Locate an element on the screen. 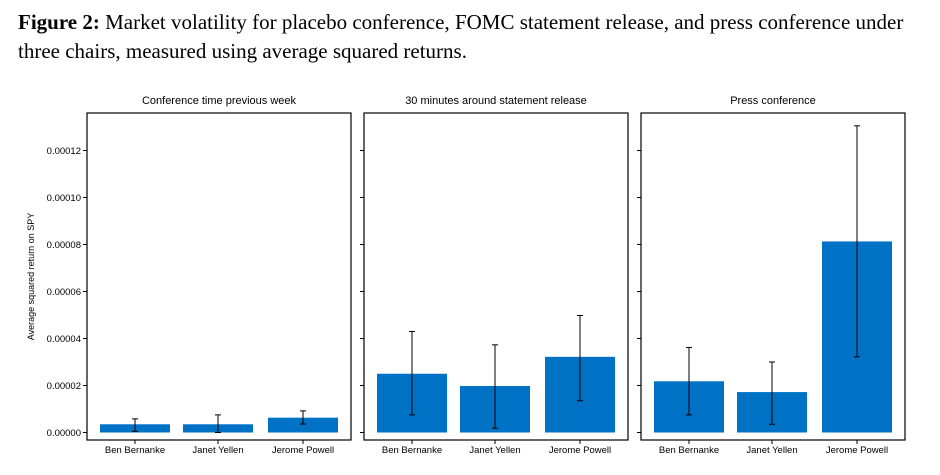 The height and width of the screenshot is (475, 940). y-tick-label: 0.00000 is located at coordinates (64, 433).